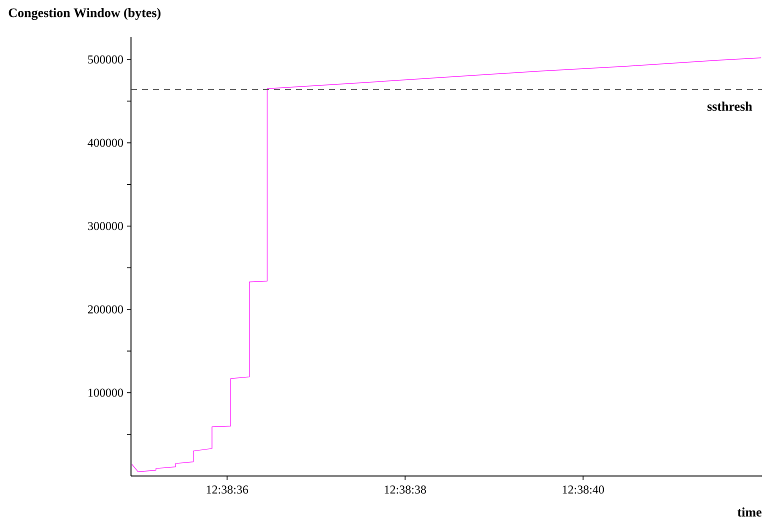  I want to click on x-tick-label: 12:38:40, so click(583, 490).